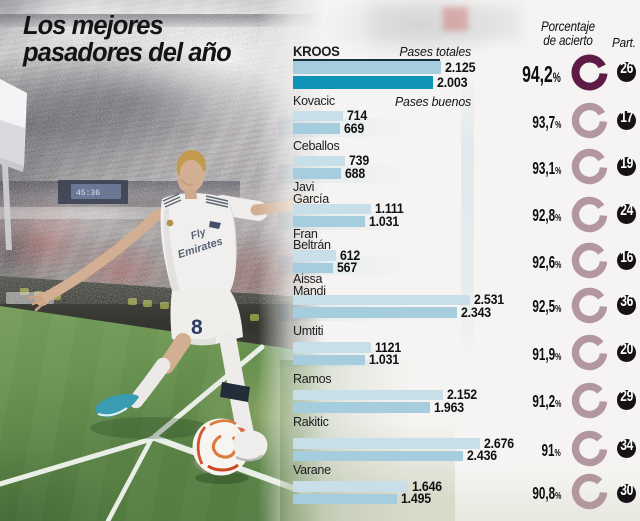 The image size is (640, 521). I want to click on svg-text: 45:36, so click(88, 193).